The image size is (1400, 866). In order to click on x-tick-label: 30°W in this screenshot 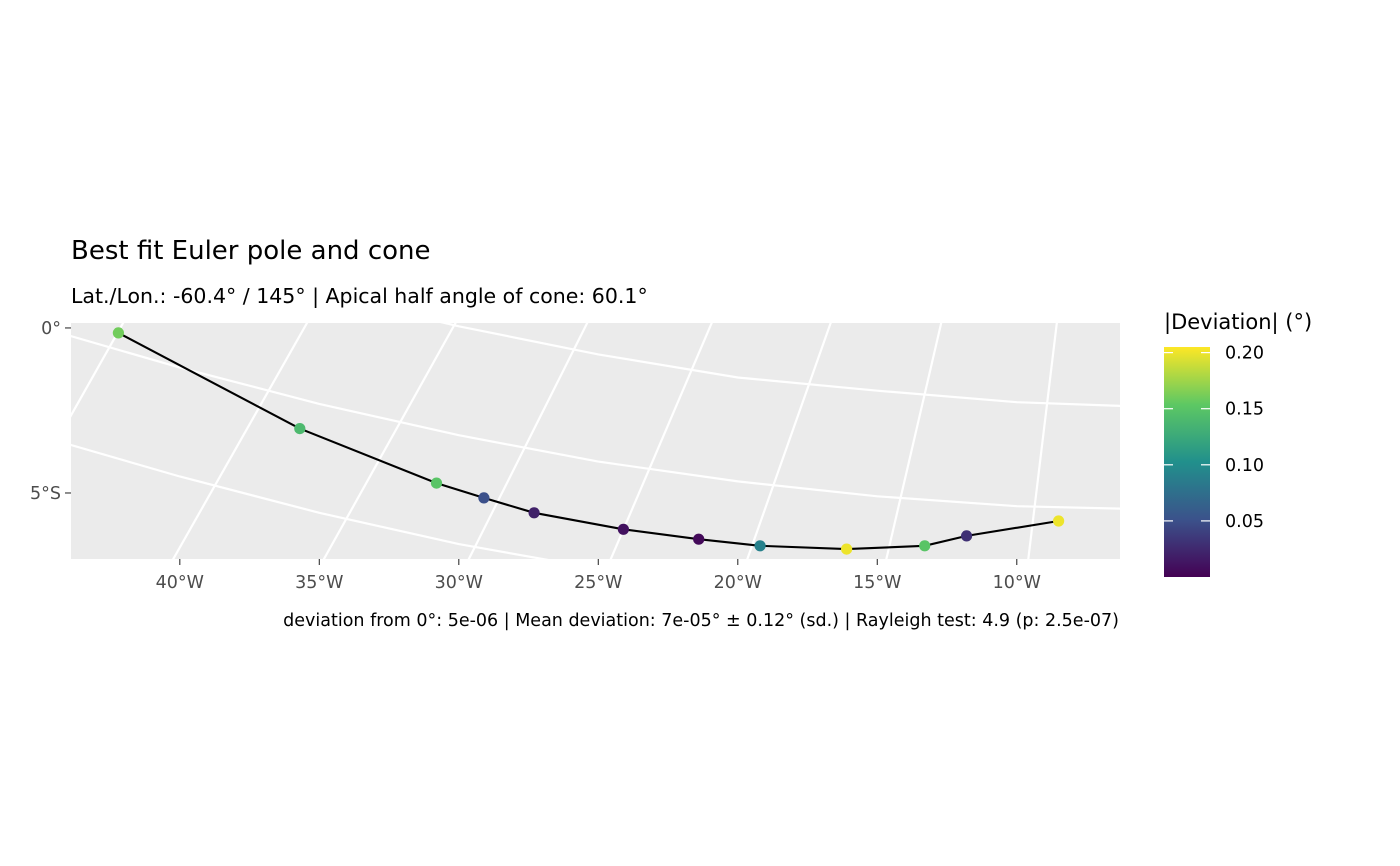, I will do `click(459, 583)`.